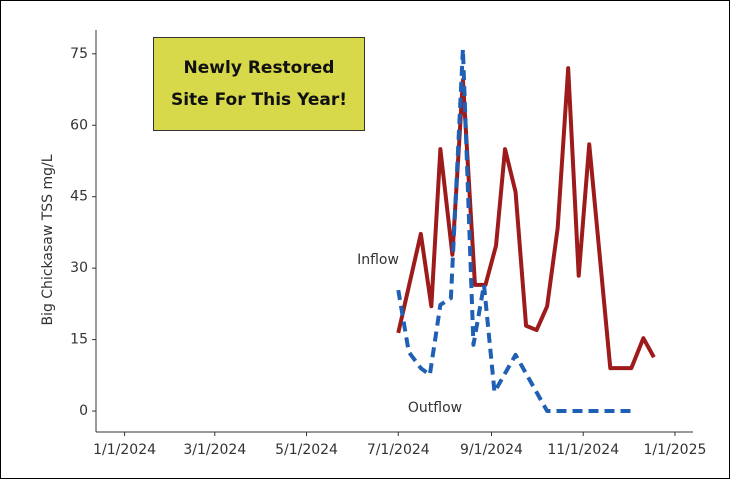 This screenshot has width=730, height=479. What do you see at coordinates (258, 100) in the screenshot?
I see `annotation-line: Site For This Year!` at bounding box center [258, 100].